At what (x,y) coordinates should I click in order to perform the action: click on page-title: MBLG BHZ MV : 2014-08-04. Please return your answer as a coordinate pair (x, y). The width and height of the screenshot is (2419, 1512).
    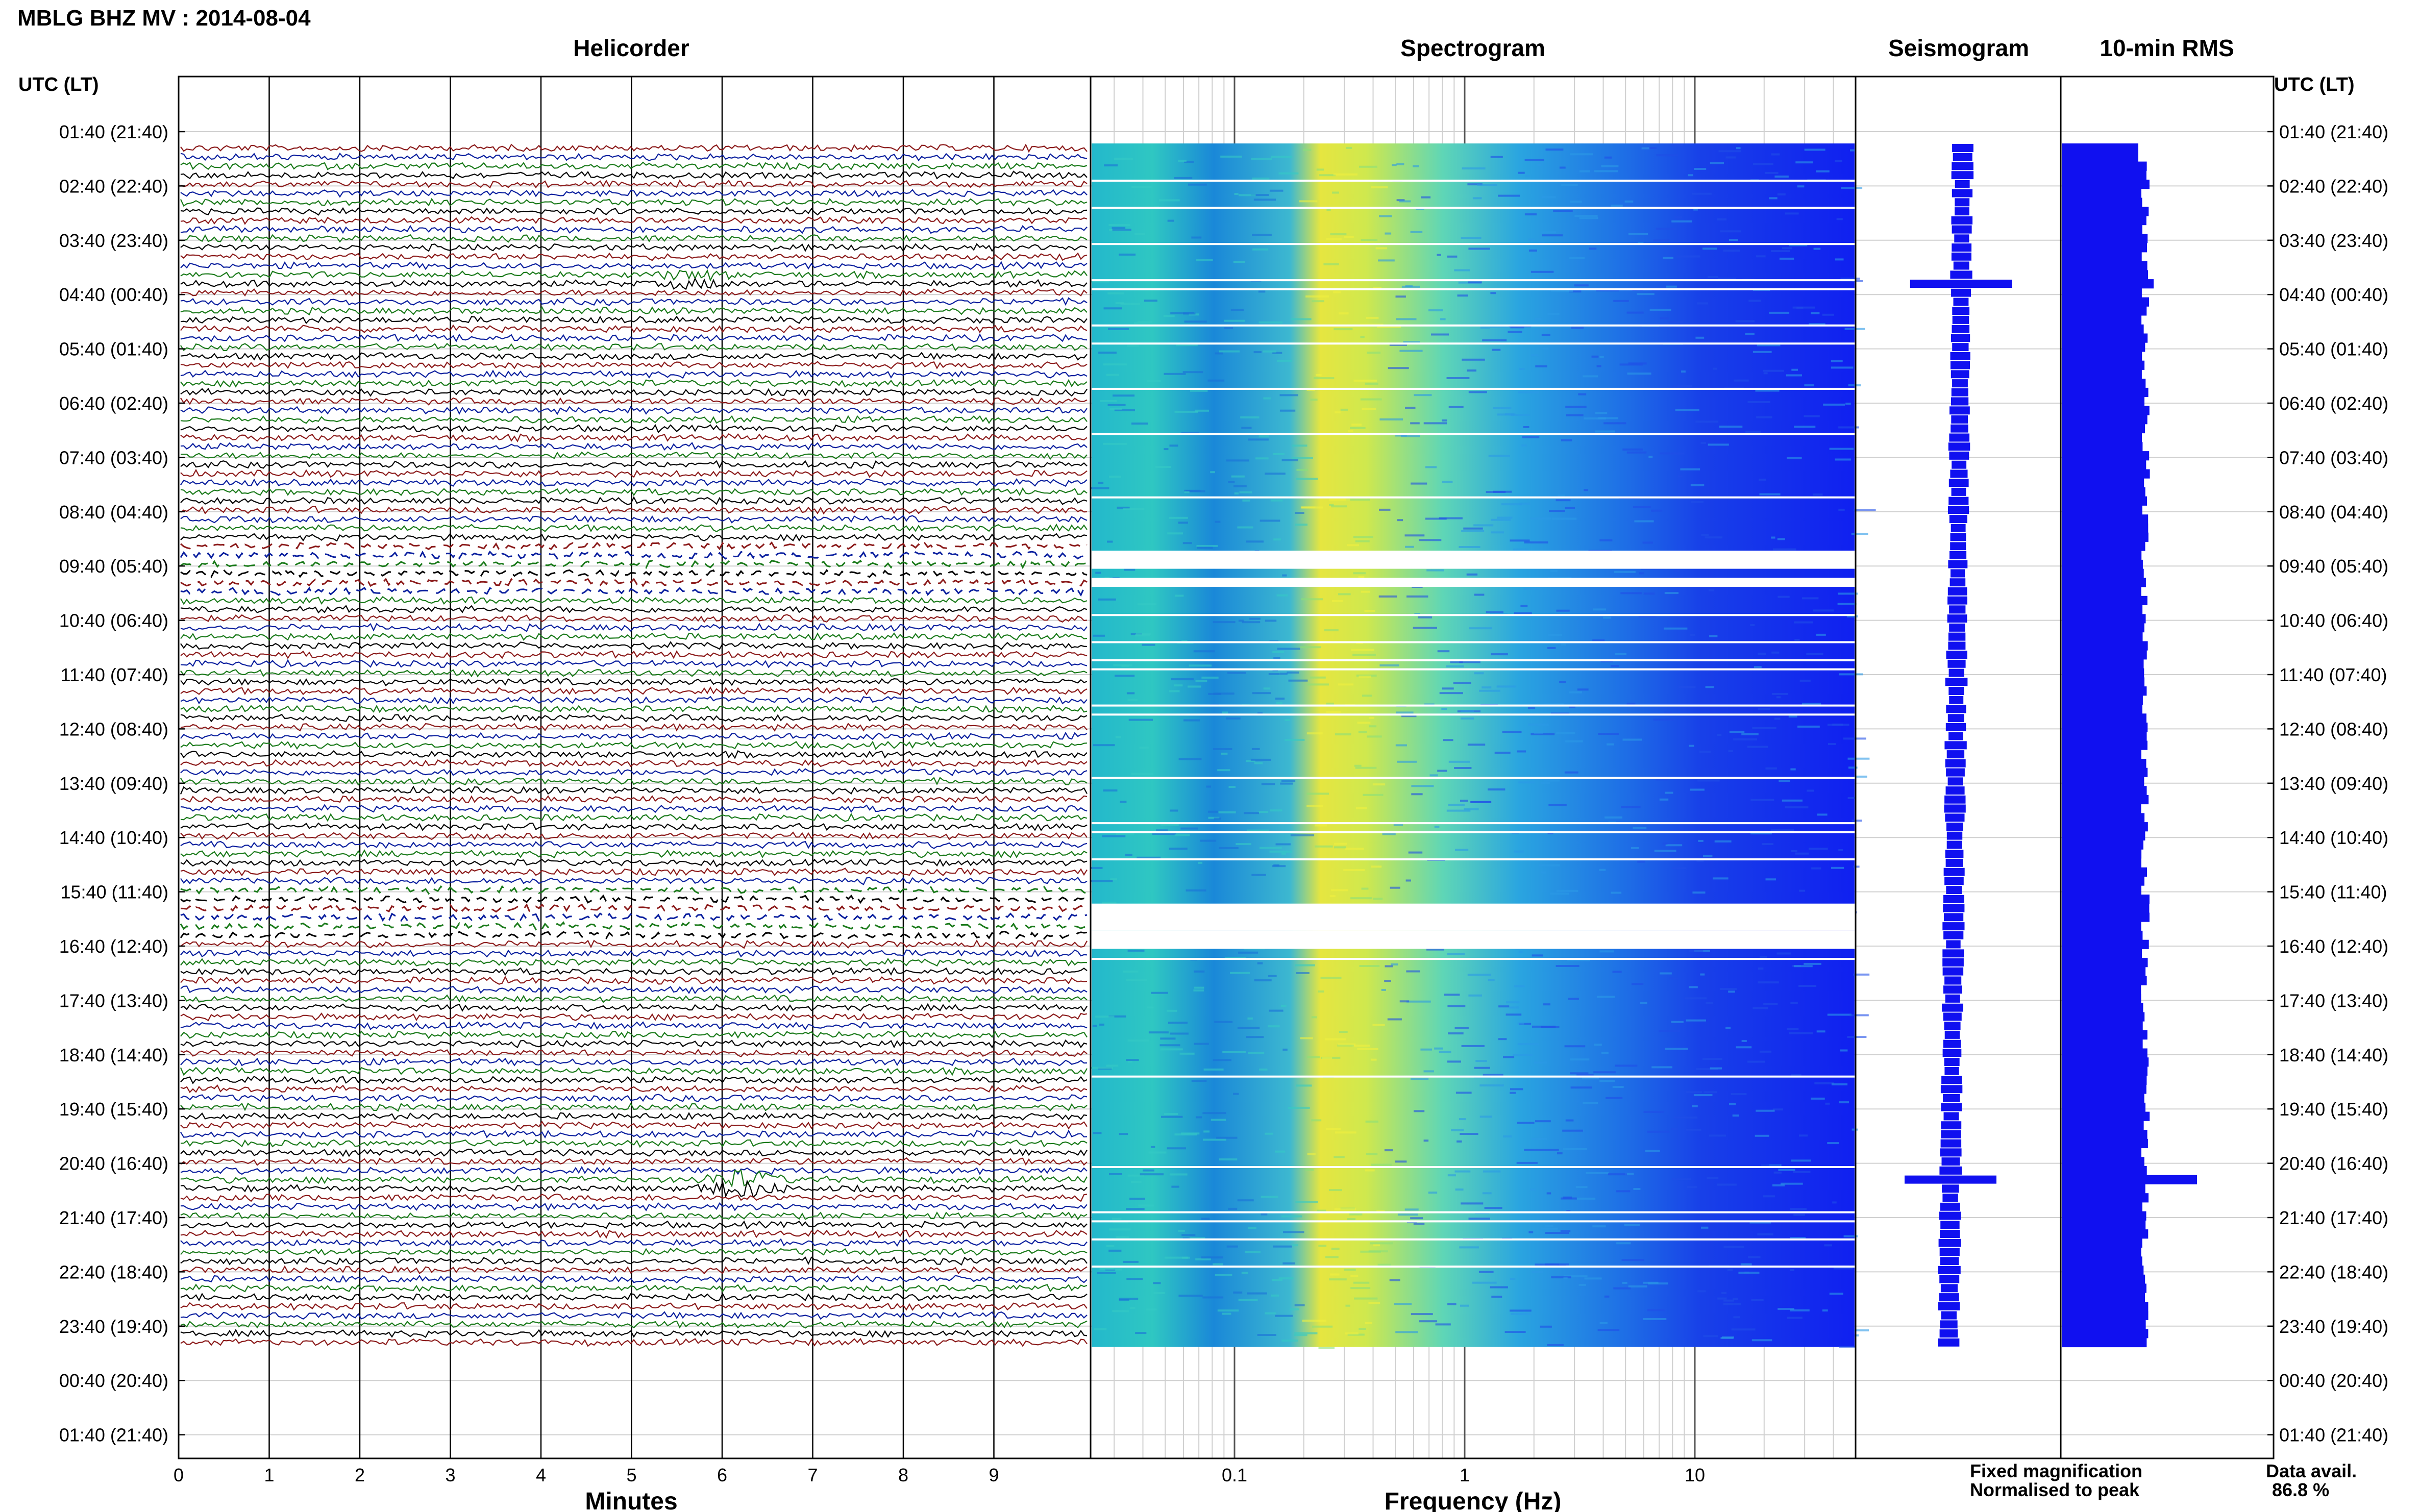
    Looking at the image, I should click on (164, 18).